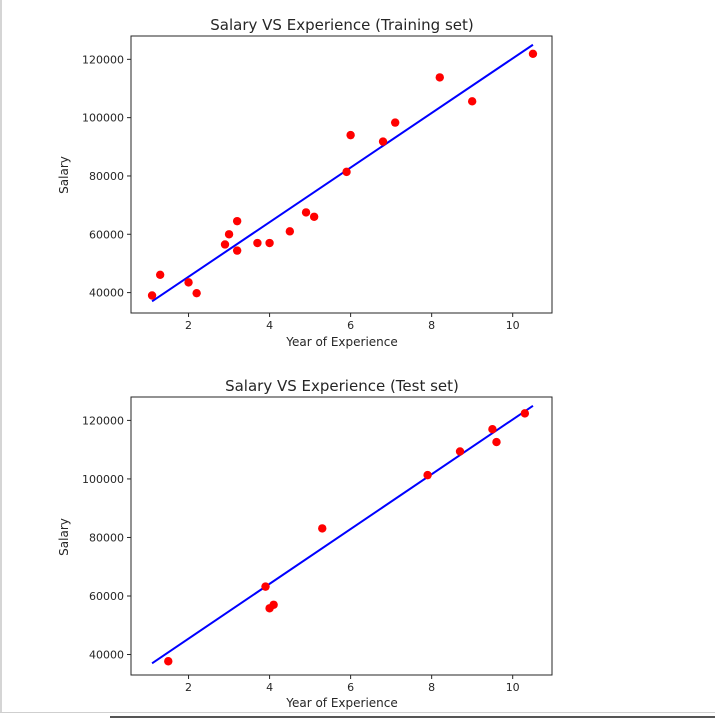  Describe the element at coordinates (412, 717) in the screenshot. I see `scrollbar-track` at that location.